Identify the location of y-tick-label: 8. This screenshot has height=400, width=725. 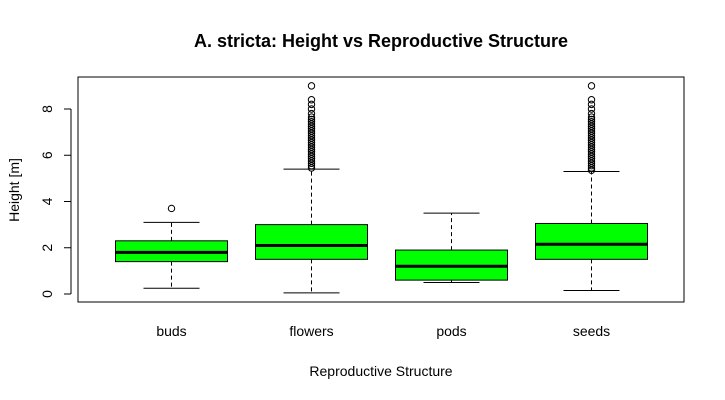
(47, 109).